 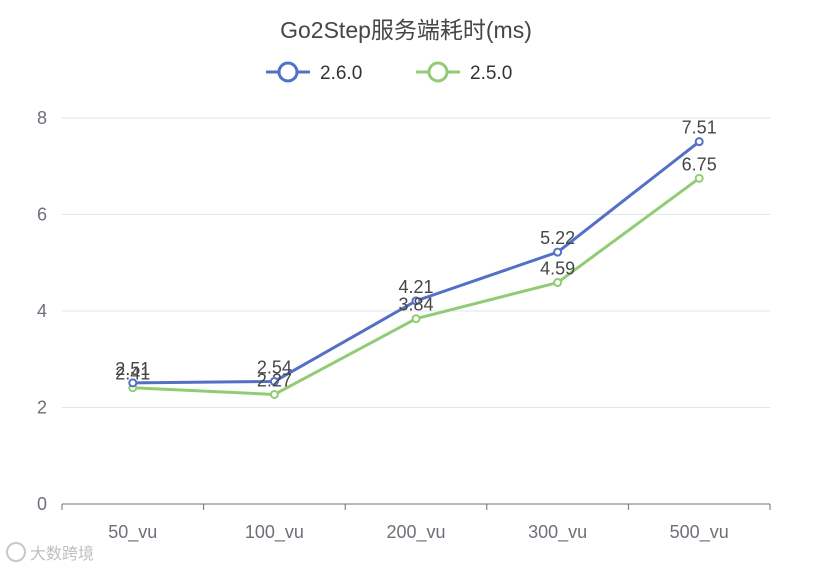 What do you see at coordinates (42, 215) in the screenshot?
I see `y-tick-label: 6` at bounding box center [42, 215].